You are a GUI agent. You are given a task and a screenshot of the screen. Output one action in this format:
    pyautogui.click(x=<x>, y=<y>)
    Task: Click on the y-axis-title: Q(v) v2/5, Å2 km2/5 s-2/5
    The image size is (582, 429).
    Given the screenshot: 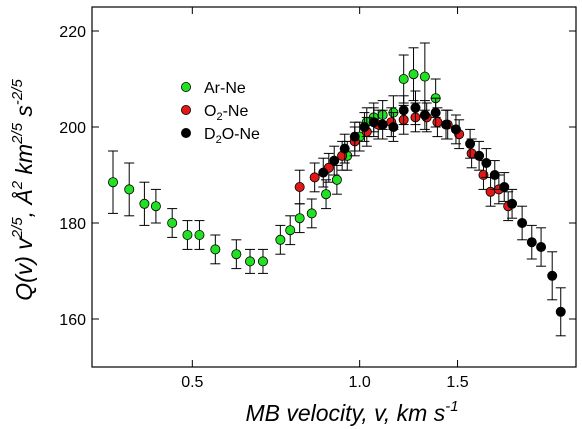 What is the action you would take?
    pyautogui.click(x=23, y=190)
    